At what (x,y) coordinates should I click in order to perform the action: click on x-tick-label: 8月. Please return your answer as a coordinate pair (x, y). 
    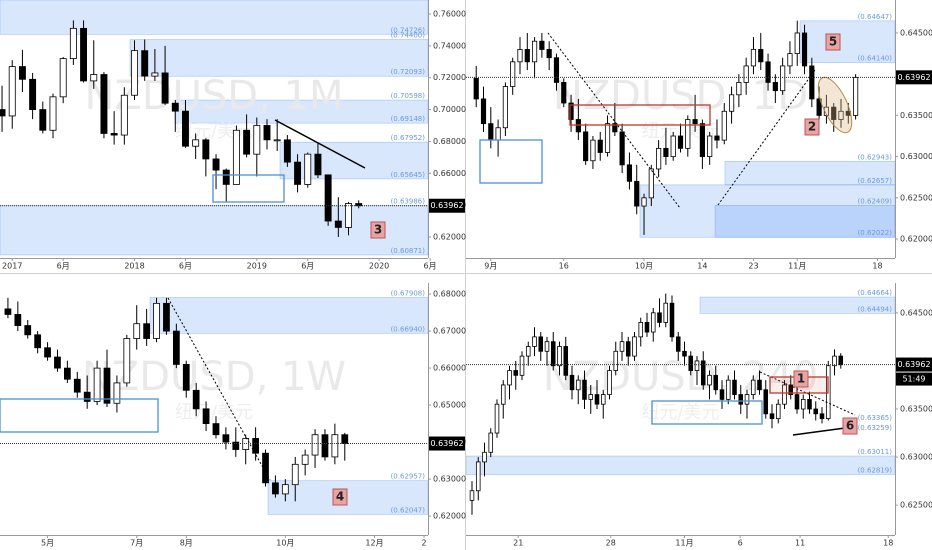
    Looking at the image, I should click on (186, 543).